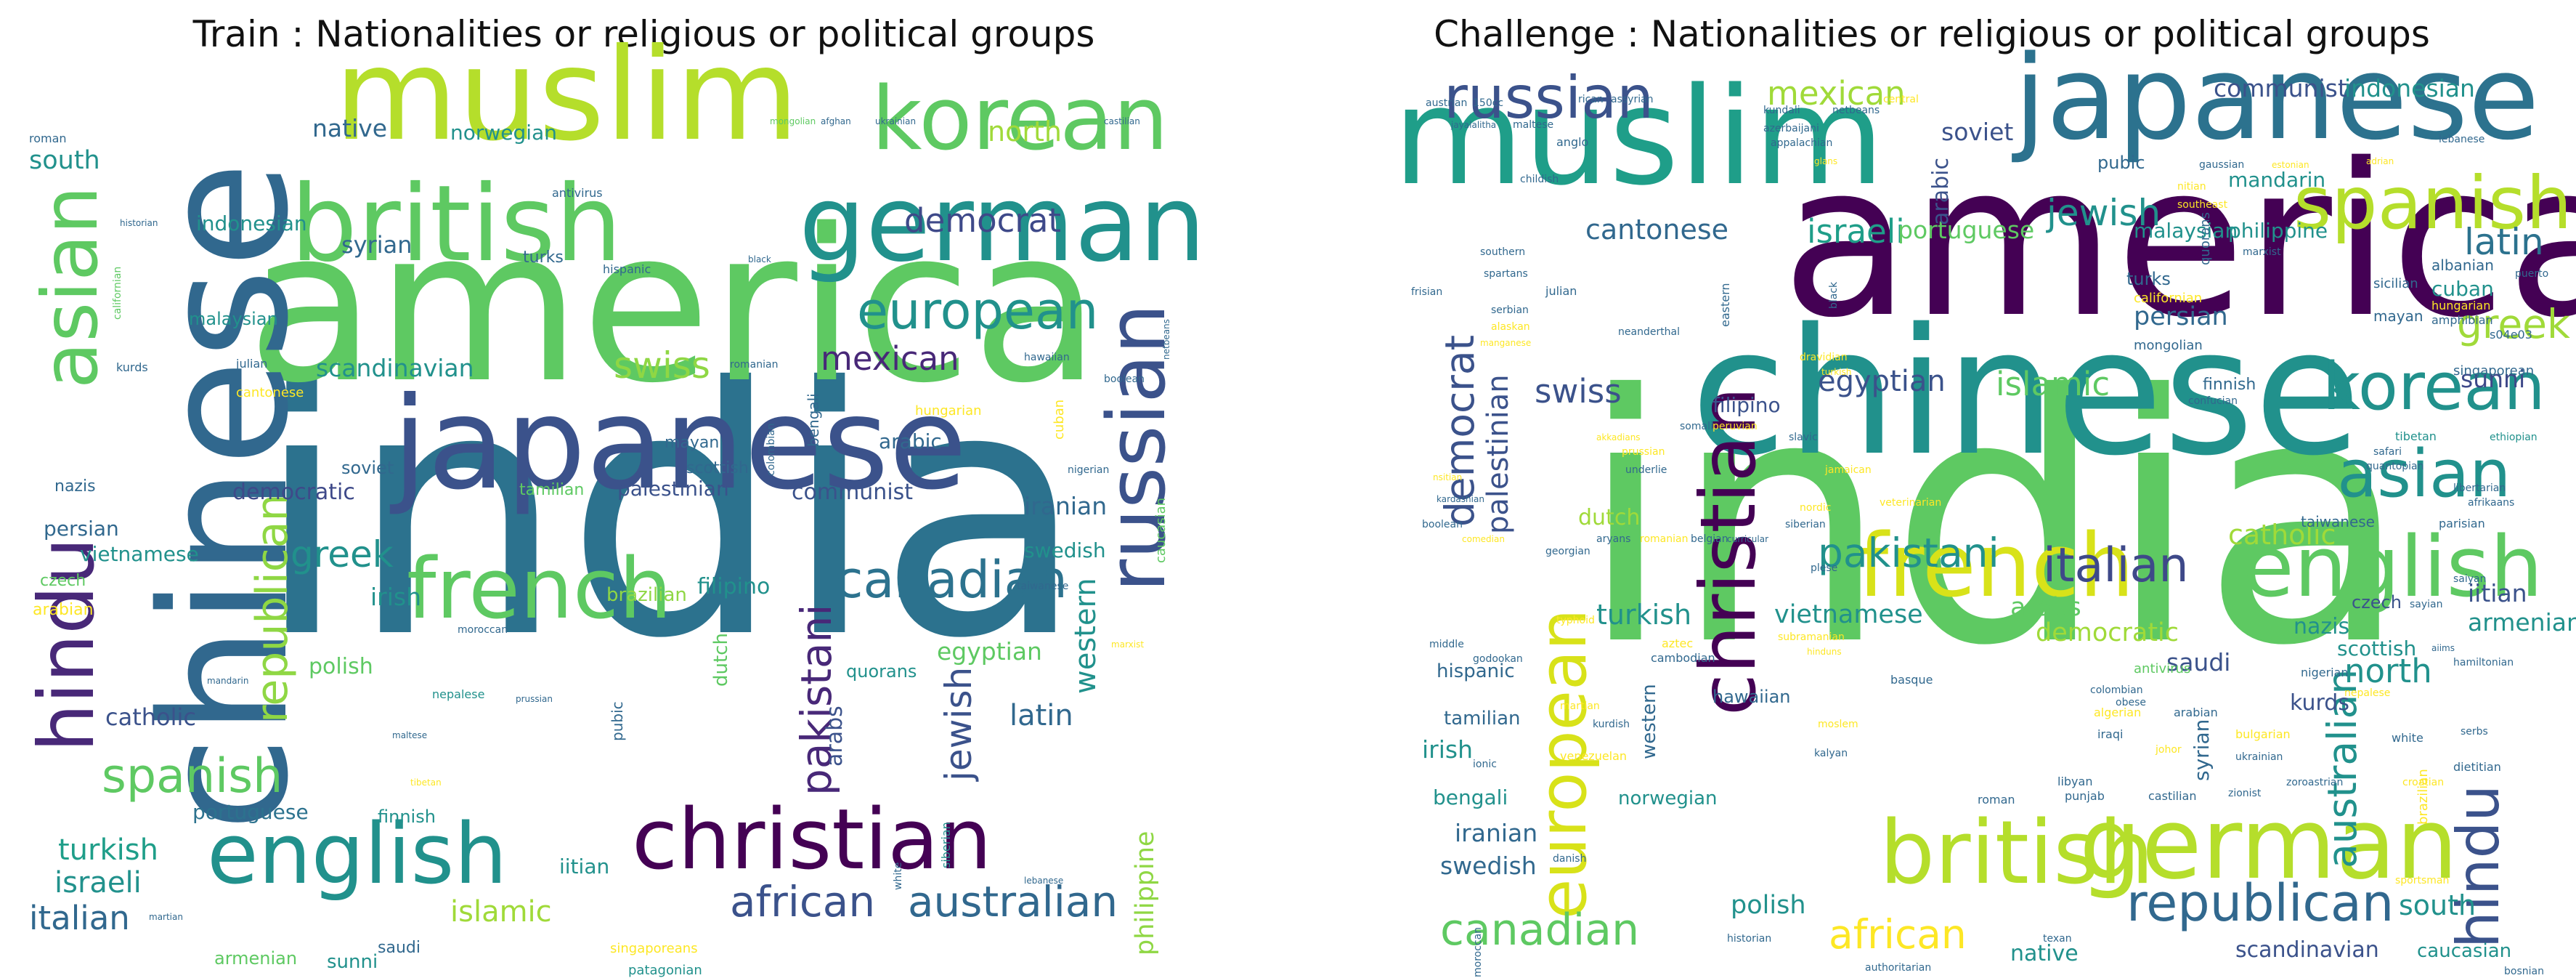 The width and height of the screenshot is (2576, 978). What do you see at coordinates (2479, 488) in the screenshot?
I see `cloud-word: libertarian` at bounding box center [2479, 488].